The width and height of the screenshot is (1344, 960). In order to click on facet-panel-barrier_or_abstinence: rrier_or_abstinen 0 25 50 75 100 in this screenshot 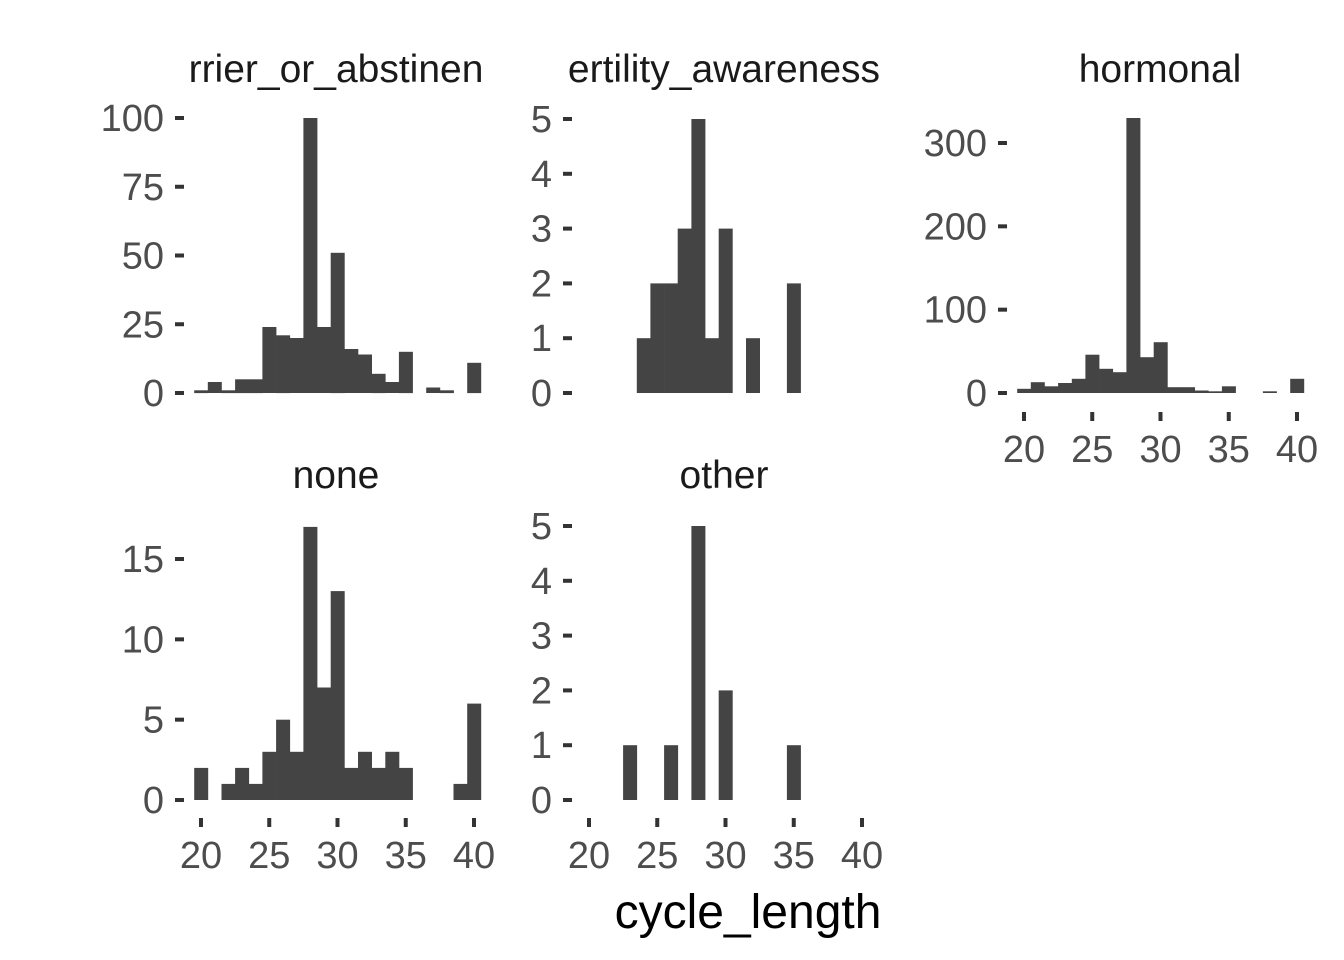, I will do `click(292, 231)`.